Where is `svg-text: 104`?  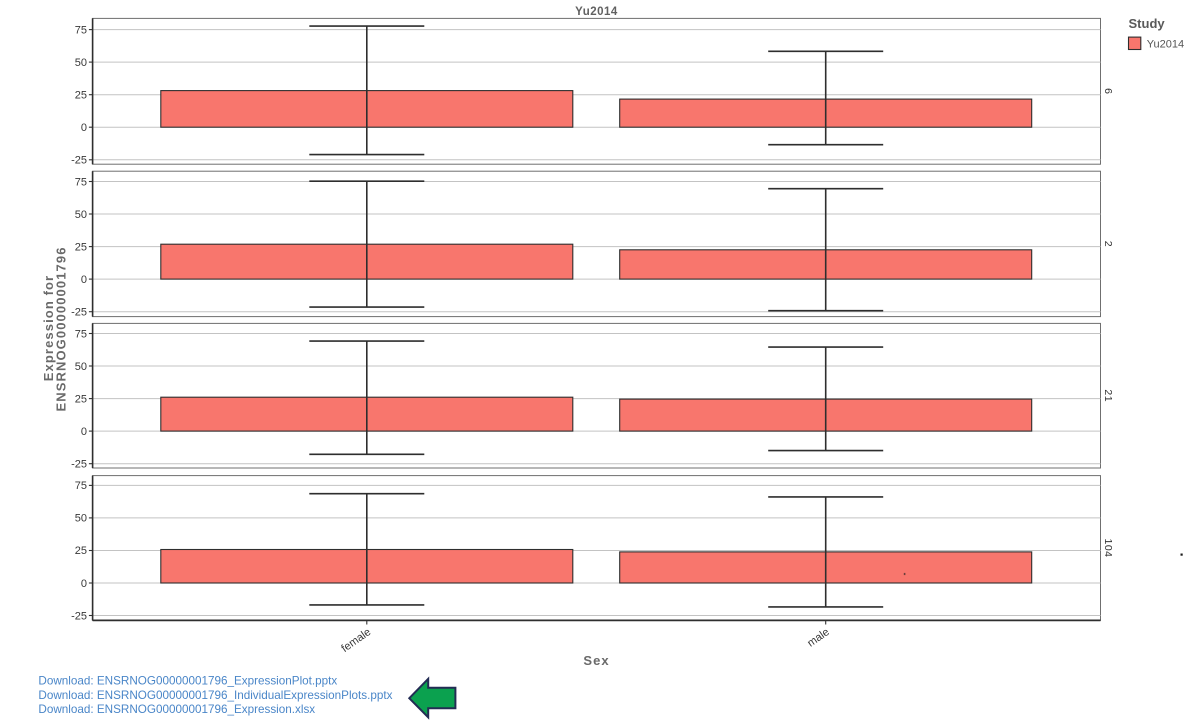
svg-text: 104 is located at coordinates (1108, 547).